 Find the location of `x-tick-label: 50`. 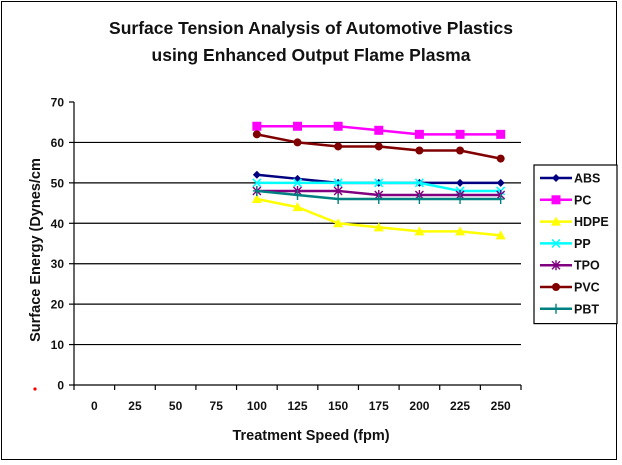

x-tick-label: 50 is located at coordinates (176, 406).